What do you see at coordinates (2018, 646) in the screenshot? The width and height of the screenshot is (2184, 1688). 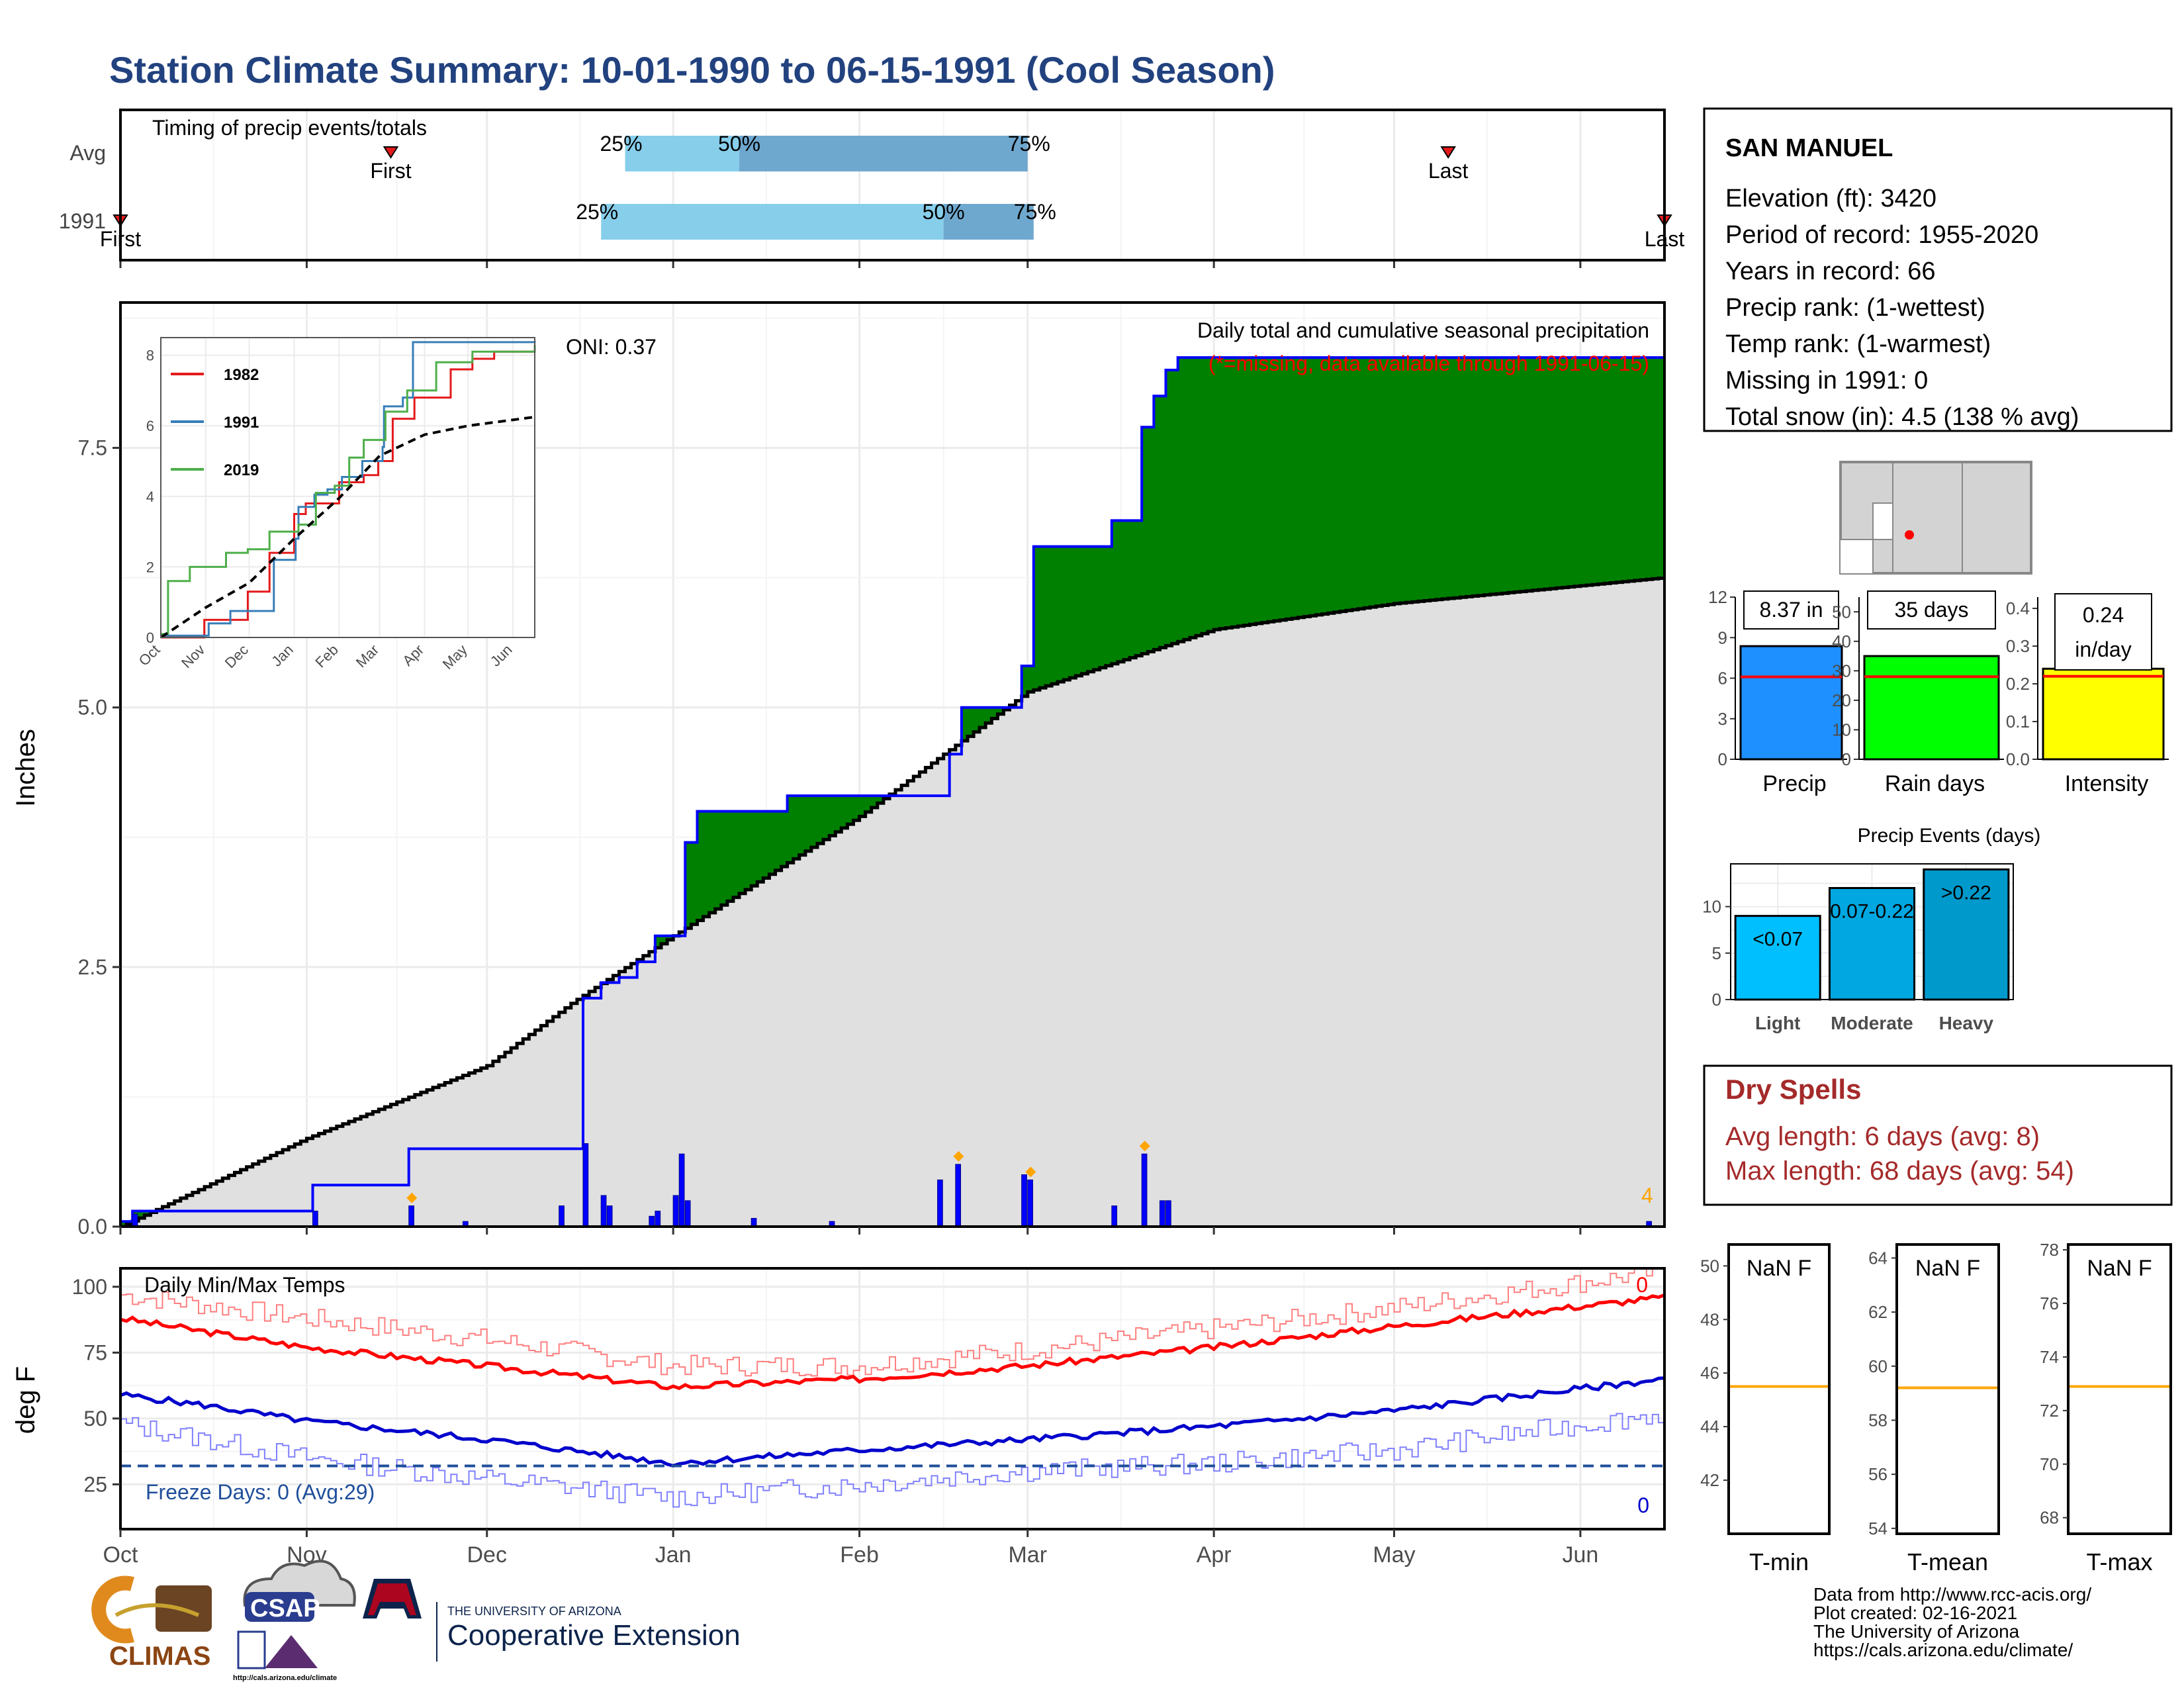 I see `summary-tick-label: 0.3` at bounding box center [2018, 646].